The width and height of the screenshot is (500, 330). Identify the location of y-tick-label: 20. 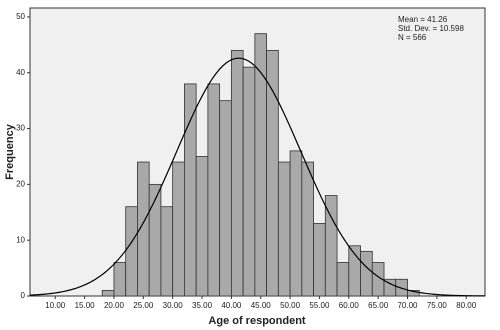
(20, 183).